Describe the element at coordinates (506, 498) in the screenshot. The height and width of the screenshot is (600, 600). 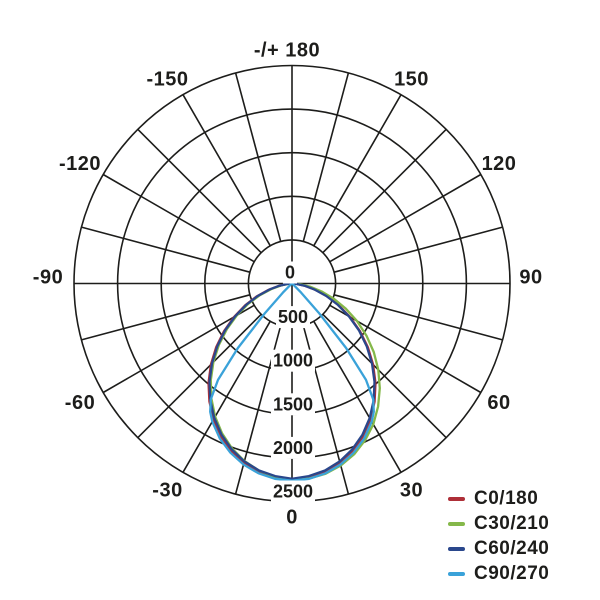
I see `legend-label-c0-180: C0/180` at that location.